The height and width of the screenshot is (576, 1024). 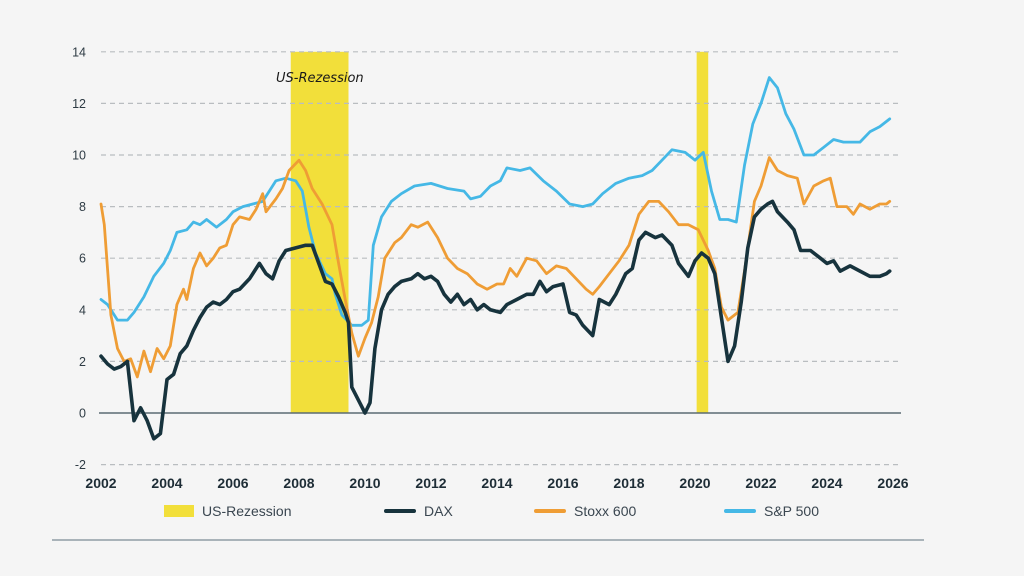 What do you see at coordinates (82, 414) in the screenshot?
I see `y-tick-label: 0` at bounding box center [82, 414].